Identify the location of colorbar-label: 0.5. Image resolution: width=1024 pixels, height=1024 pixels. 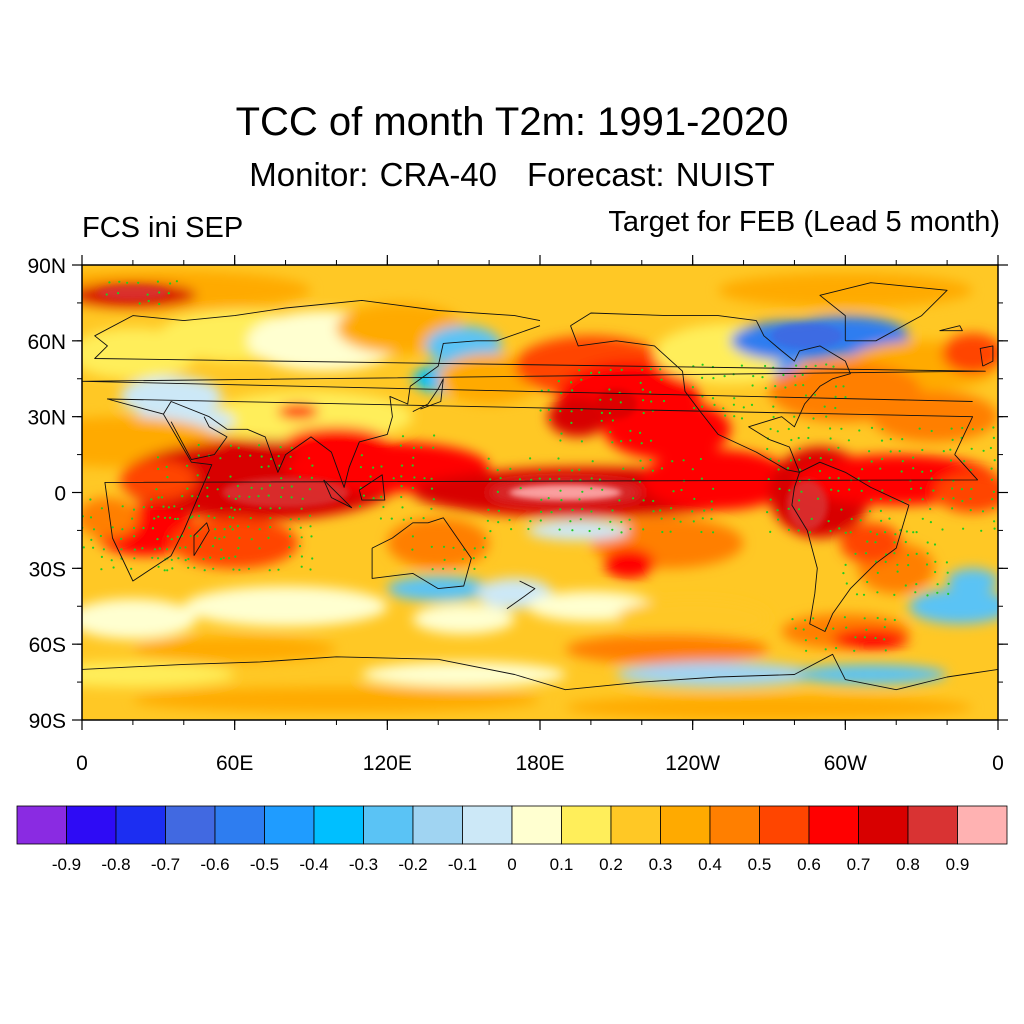
(760, 864).